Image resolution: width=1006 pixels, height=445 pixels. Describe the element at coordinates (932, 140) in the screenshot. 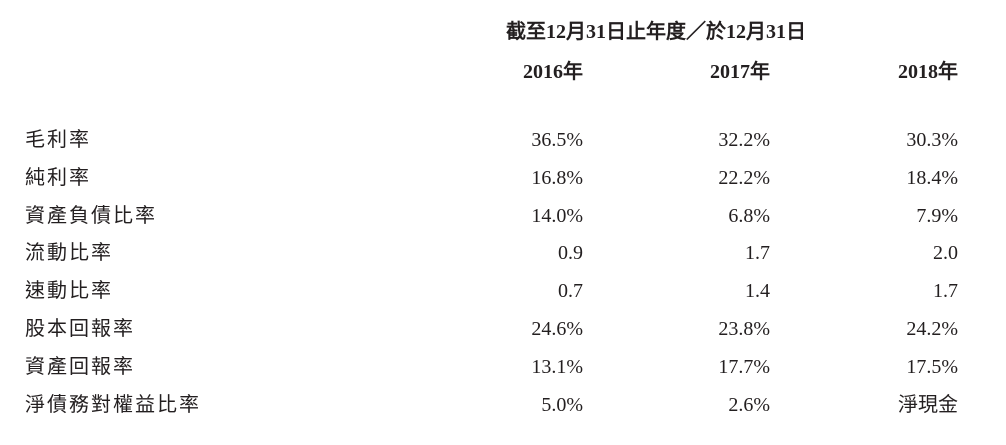

I see `cell: 30.3%` at that location.